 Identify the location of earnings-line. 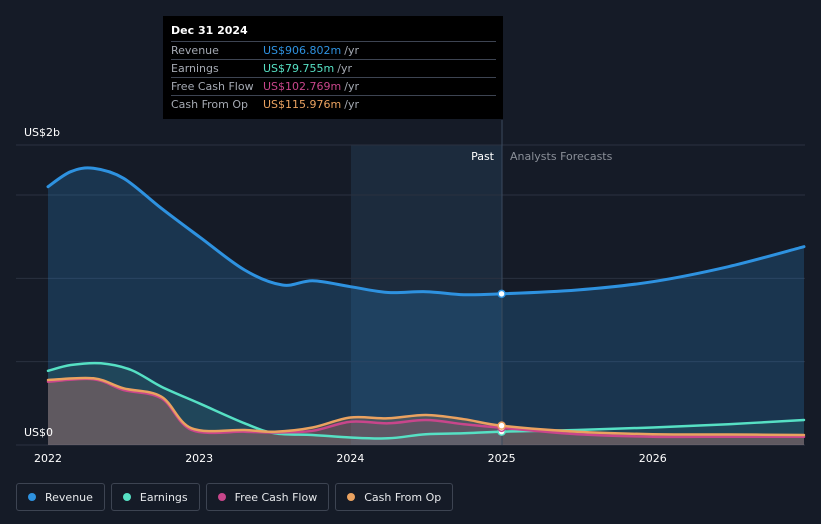
(426, 400).